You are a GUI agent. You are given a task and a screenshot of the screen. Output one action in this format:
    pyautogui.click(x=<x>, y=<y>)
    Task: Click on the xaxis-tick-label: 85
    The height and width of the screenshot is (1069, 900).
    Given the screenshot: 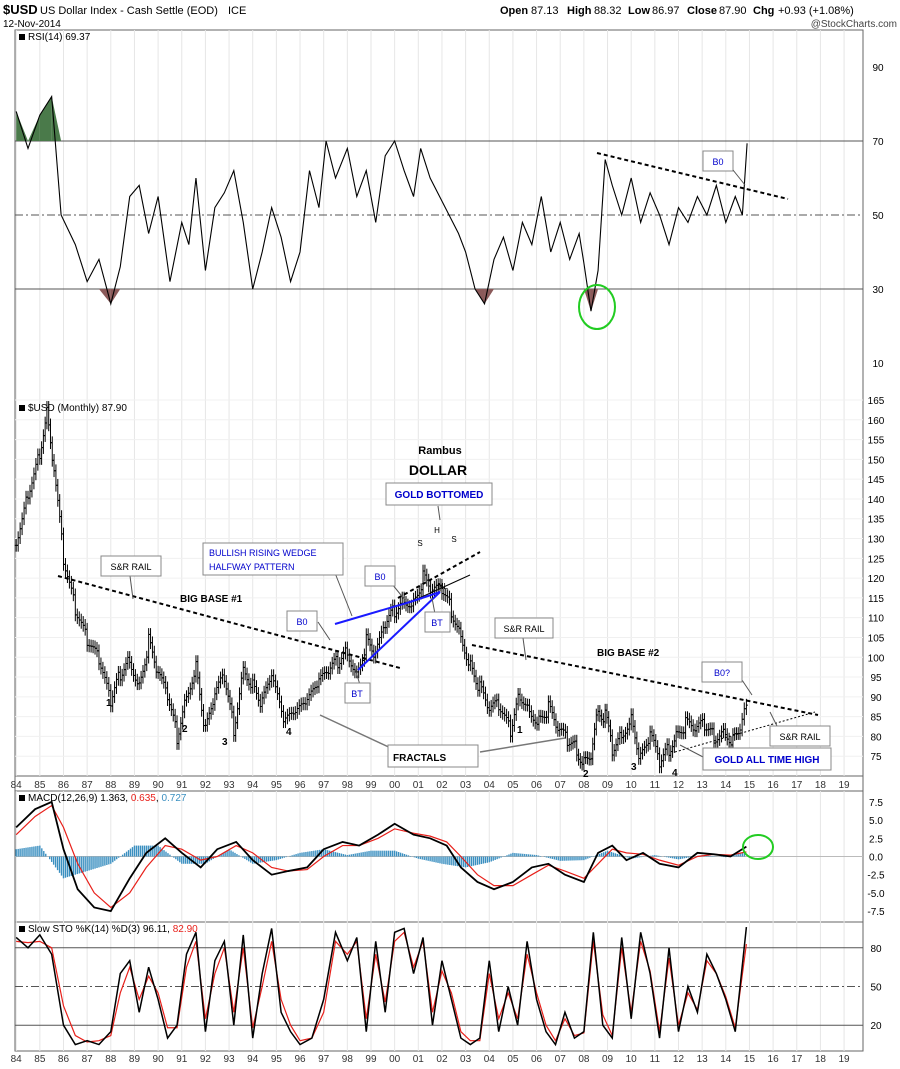 What is the action you would take?
    pyautogui.click(x=40, y=785)
    